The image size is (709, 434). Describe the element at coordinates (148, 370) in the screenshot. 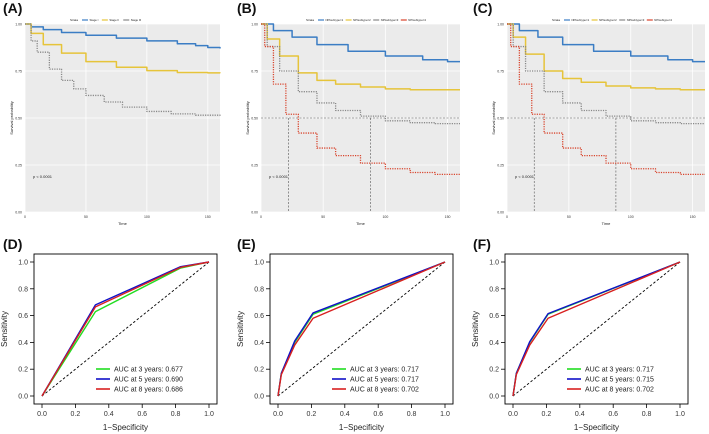

I see `legend-entry: AUC at 3 years: 0.677` at that location.